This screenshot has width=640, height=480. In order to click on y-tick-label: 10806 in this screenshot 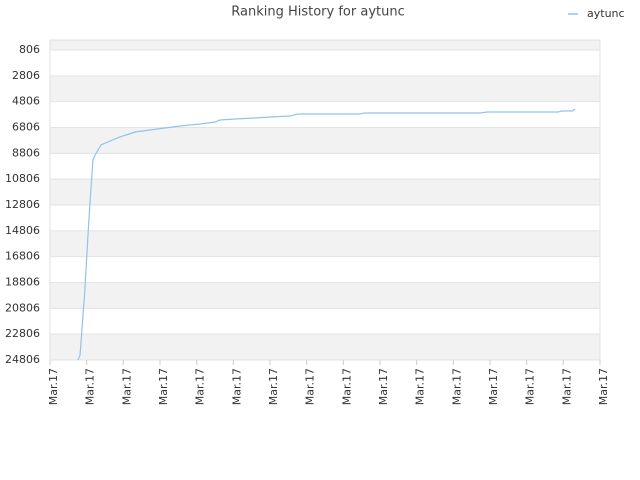, I will do `click(22, 178)`.